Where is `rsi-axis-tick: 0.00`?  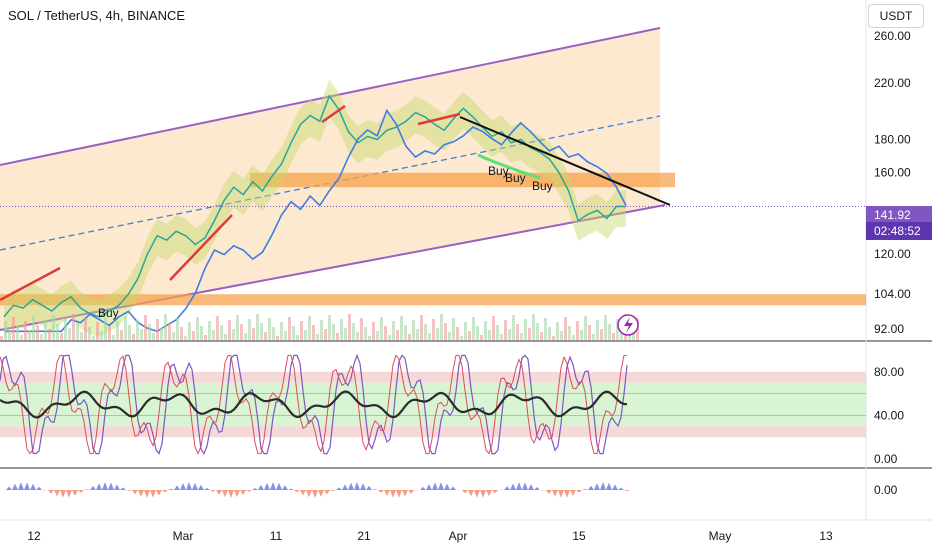
rsi-axis-tick: 0.00 is located at coordinates (886, 459).